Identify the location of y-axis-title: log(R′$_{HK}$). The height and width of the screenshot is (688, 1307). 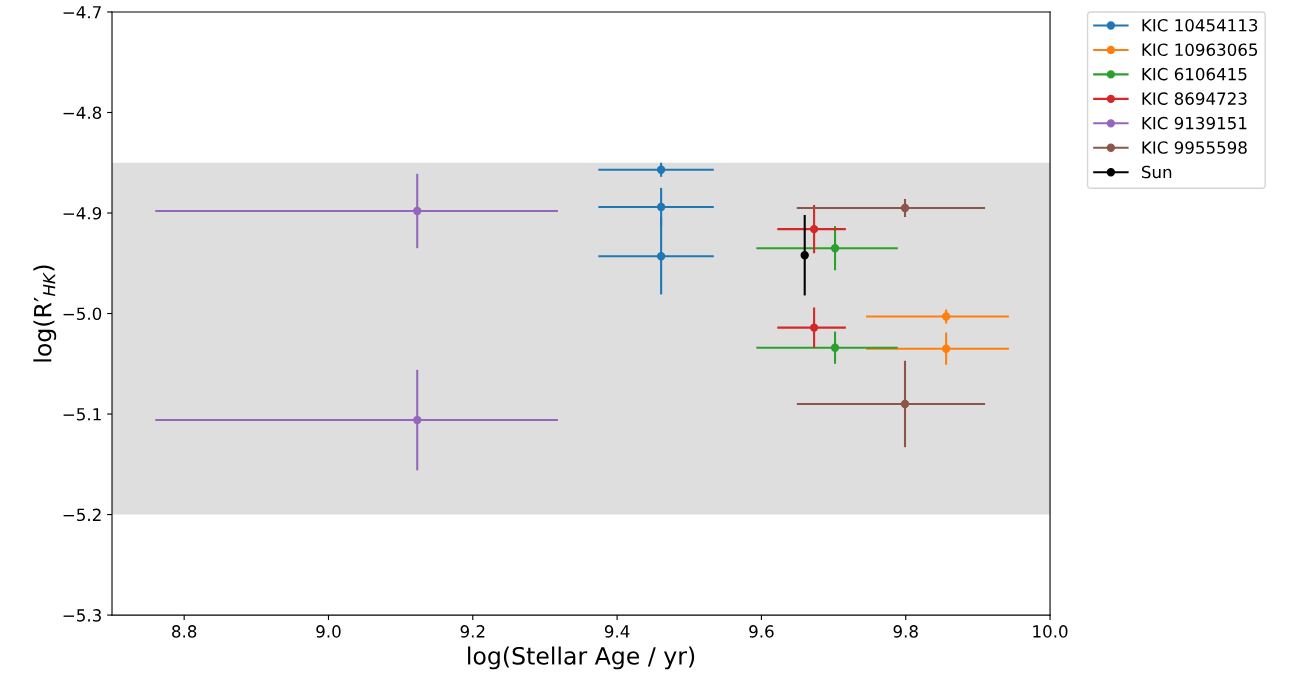
(45, 313).